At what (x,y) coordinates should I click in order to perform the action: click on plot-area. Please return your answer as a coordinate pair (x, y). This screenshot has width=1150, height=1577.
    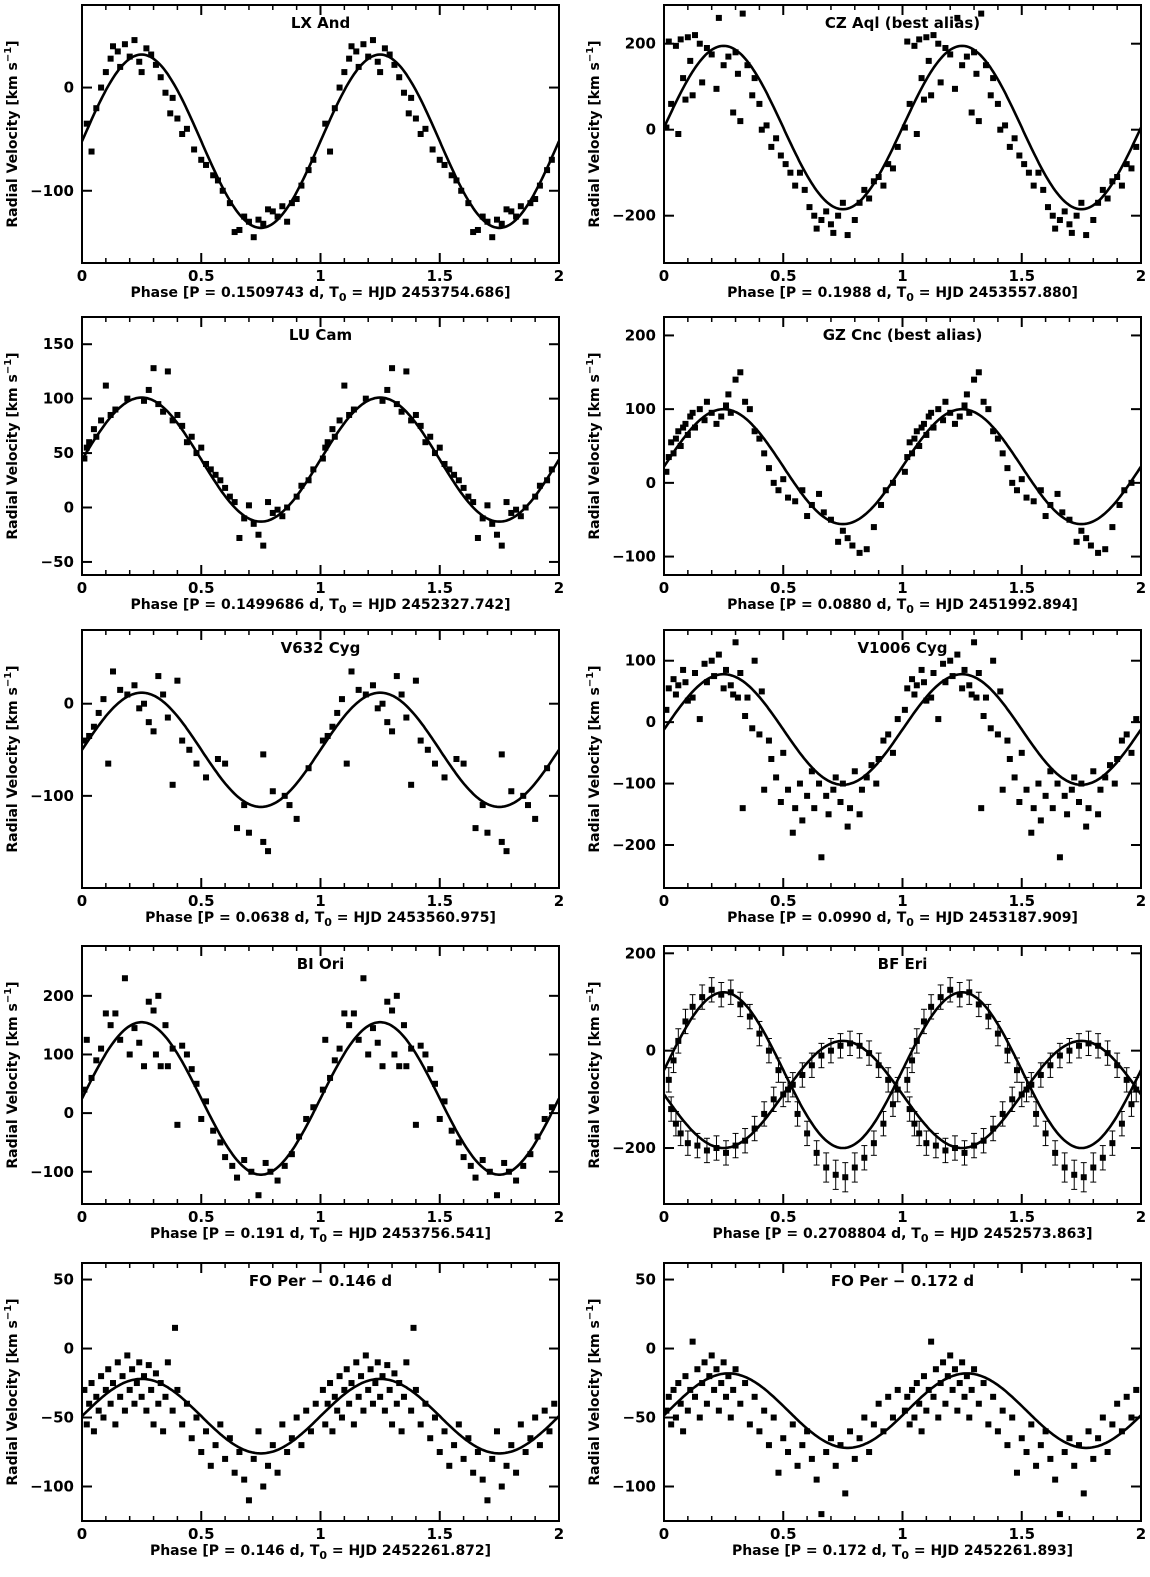
    Looking at the image, I should click on (320, 139).